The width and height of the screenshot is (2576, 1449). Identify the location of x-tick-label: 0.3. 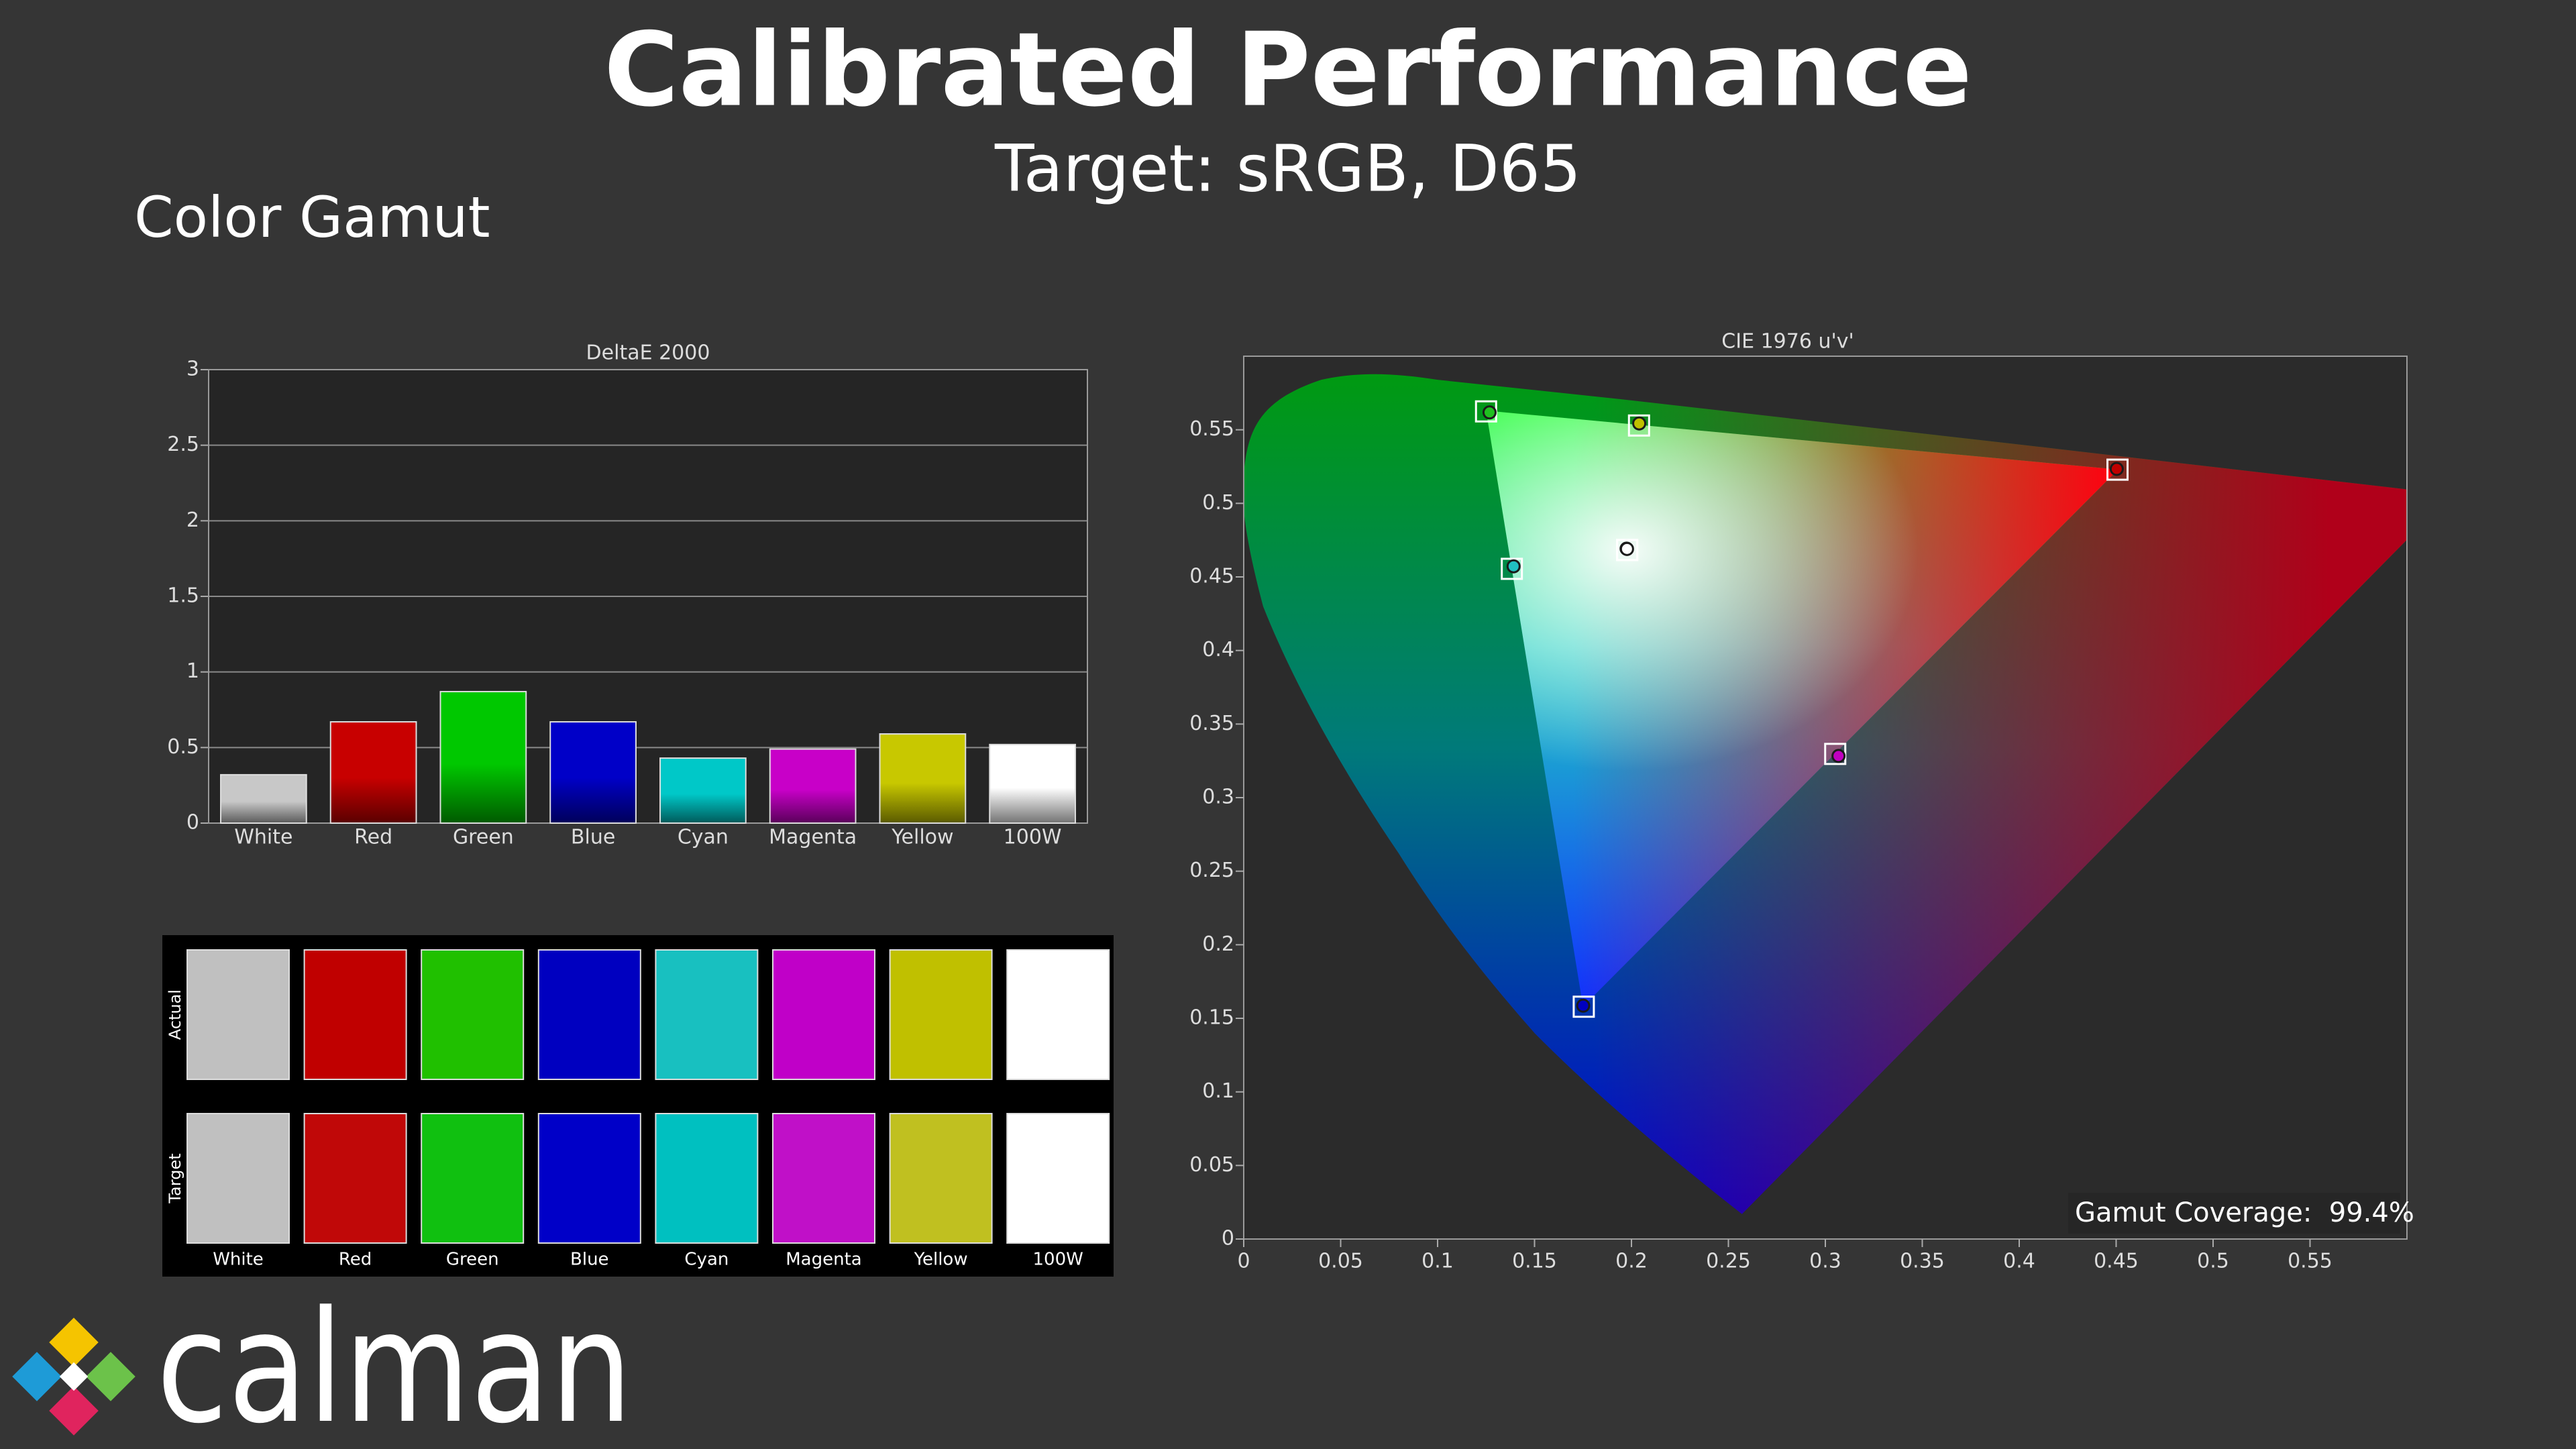
(1825, 1261).